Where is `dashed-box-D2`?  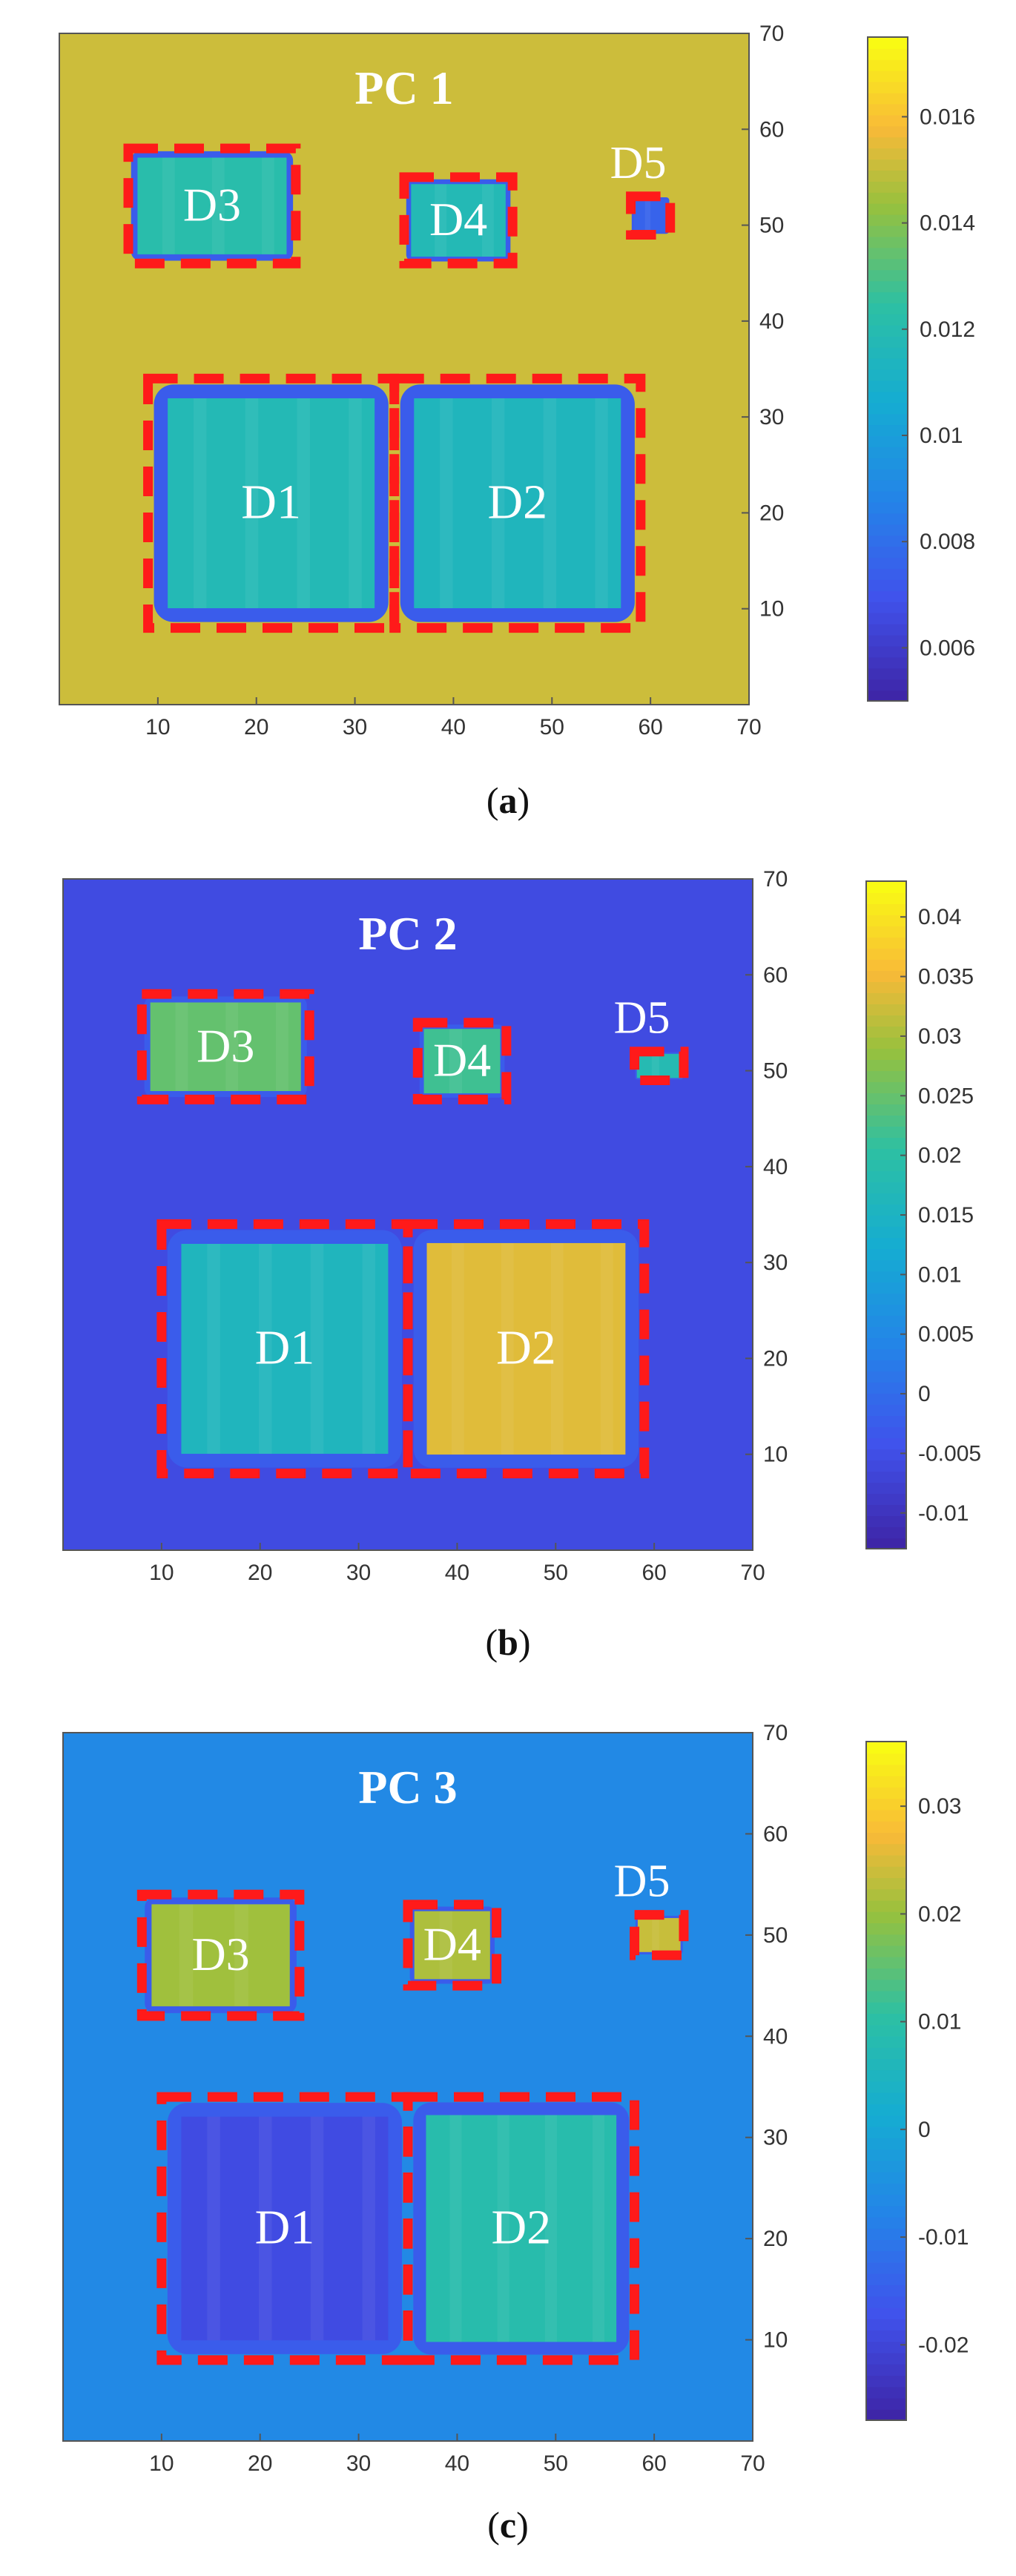 dashed-box-D2 is located at coordinates (517, 503).